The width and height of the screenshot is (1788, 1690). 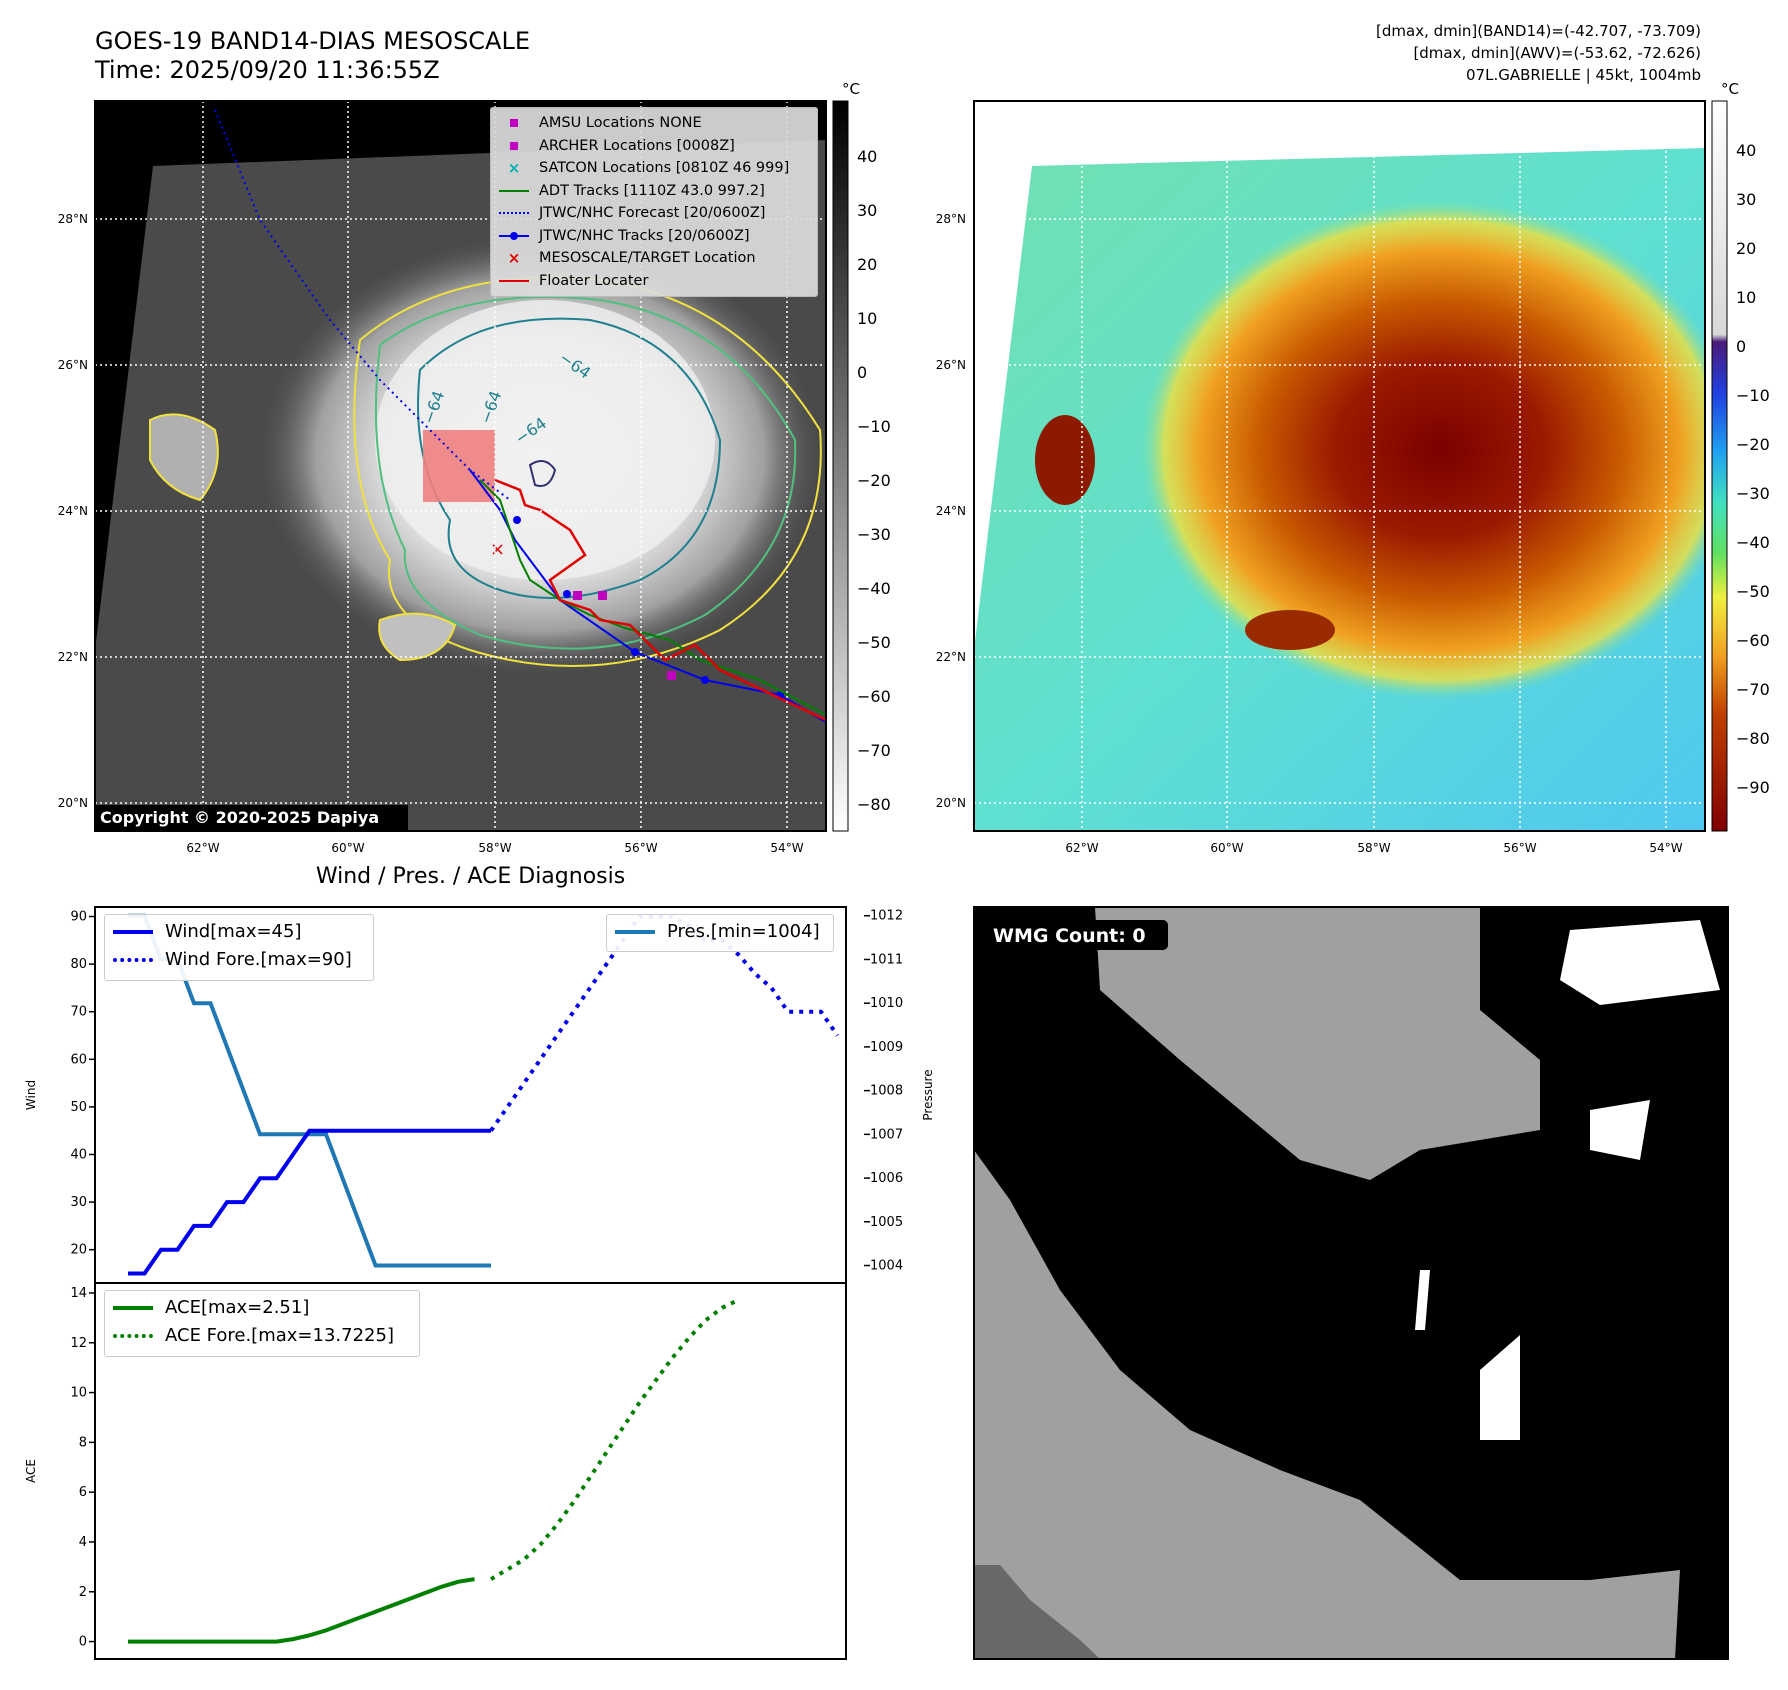 I want to click on pressure-legend: Pres.[min=1004], so click(x=720, y=933).